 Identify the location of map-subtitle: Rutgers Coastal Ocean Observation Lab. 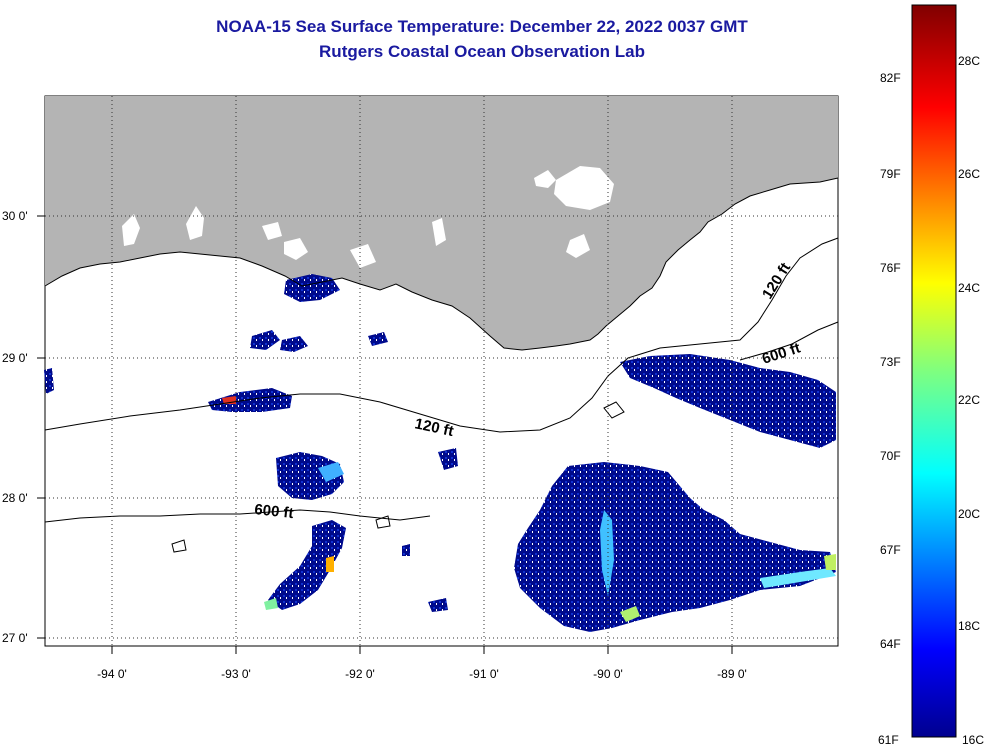
(482, 51).